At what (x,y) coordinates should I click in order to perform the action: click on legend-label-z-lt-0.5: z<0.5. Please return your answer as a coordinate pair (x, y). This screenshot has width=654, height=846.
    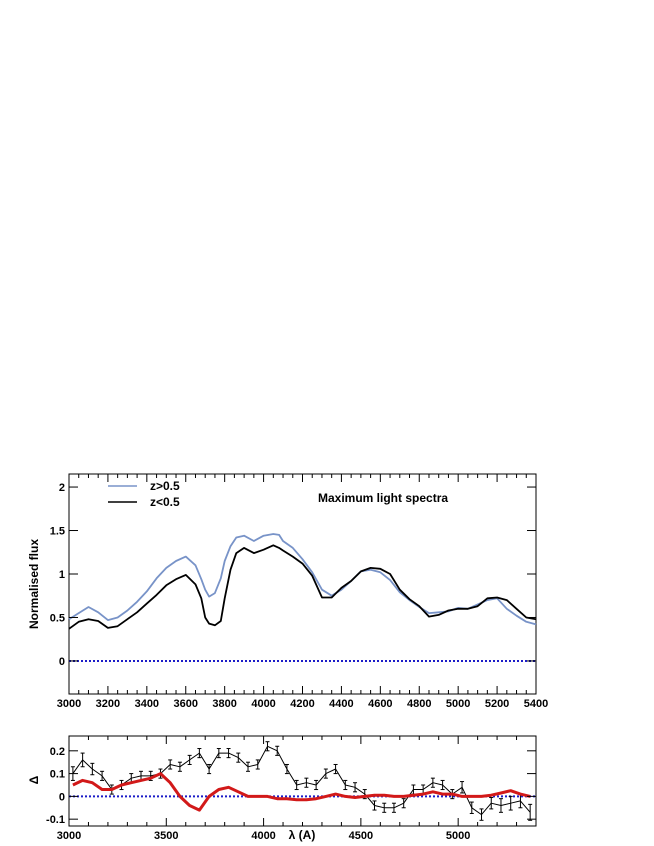
    Looking at the image, I should click on (165, 502).